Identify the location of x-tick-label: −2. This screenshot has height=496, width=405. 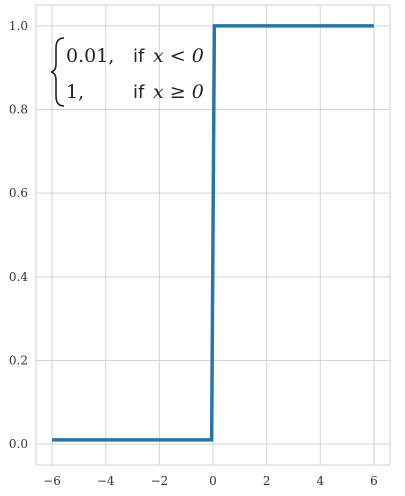
(160, 481).